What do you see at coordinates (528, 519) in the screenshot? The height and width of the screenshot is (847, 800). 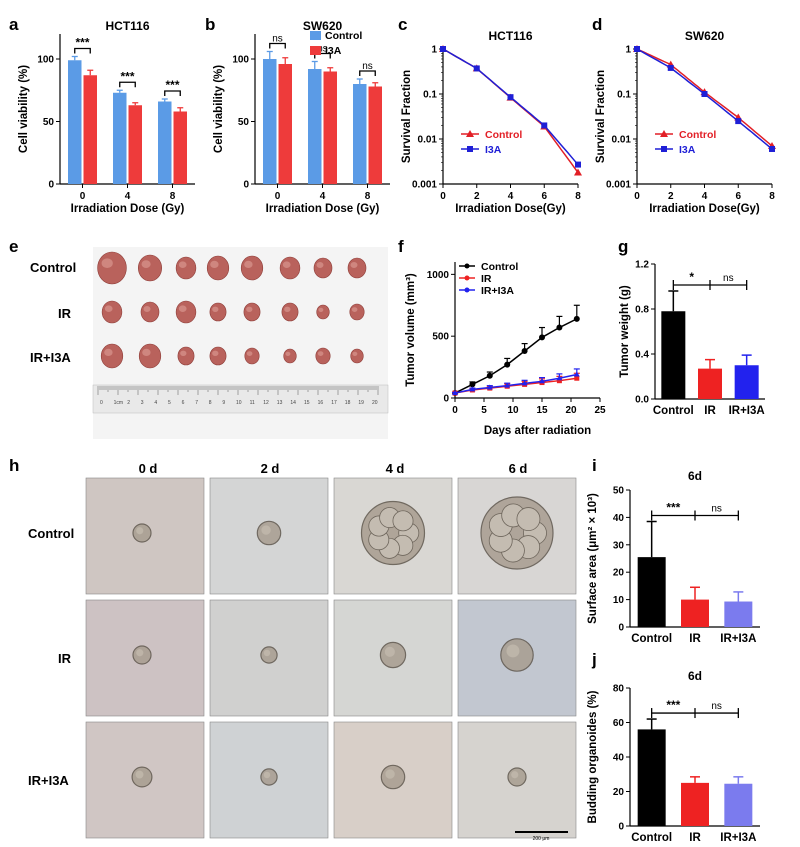 I see `organoid-bud` at bounding box center [528, 519].